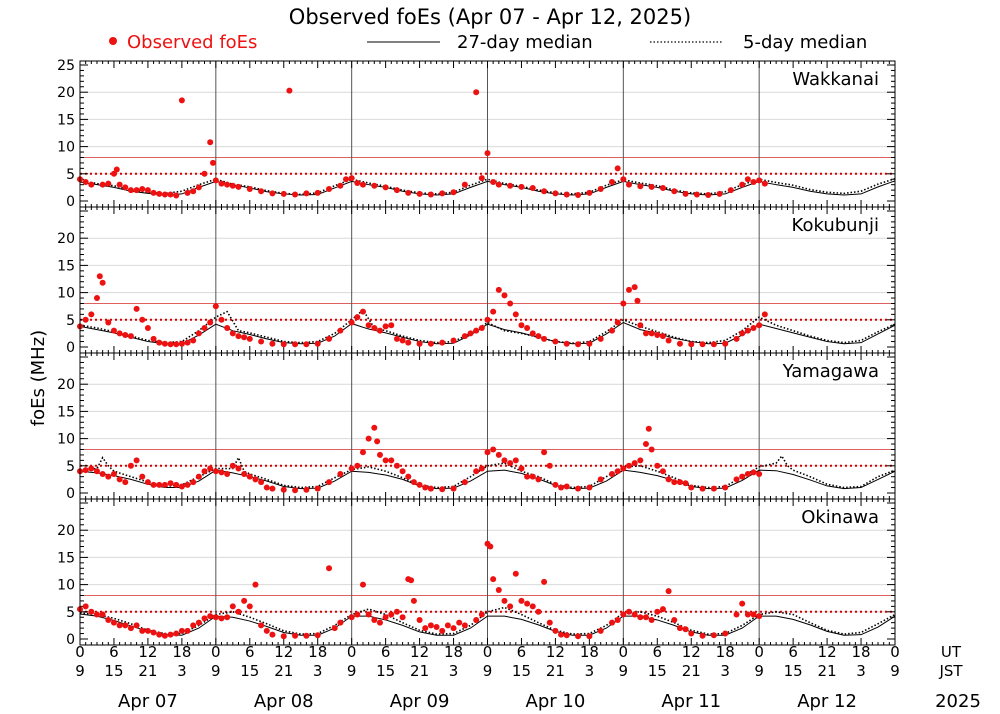 The height and width of the screenshot is (714, 1000). Describe the element at coordinates (250, 652) in the screenshot. I see `ut-tick-label: 6` at that location.